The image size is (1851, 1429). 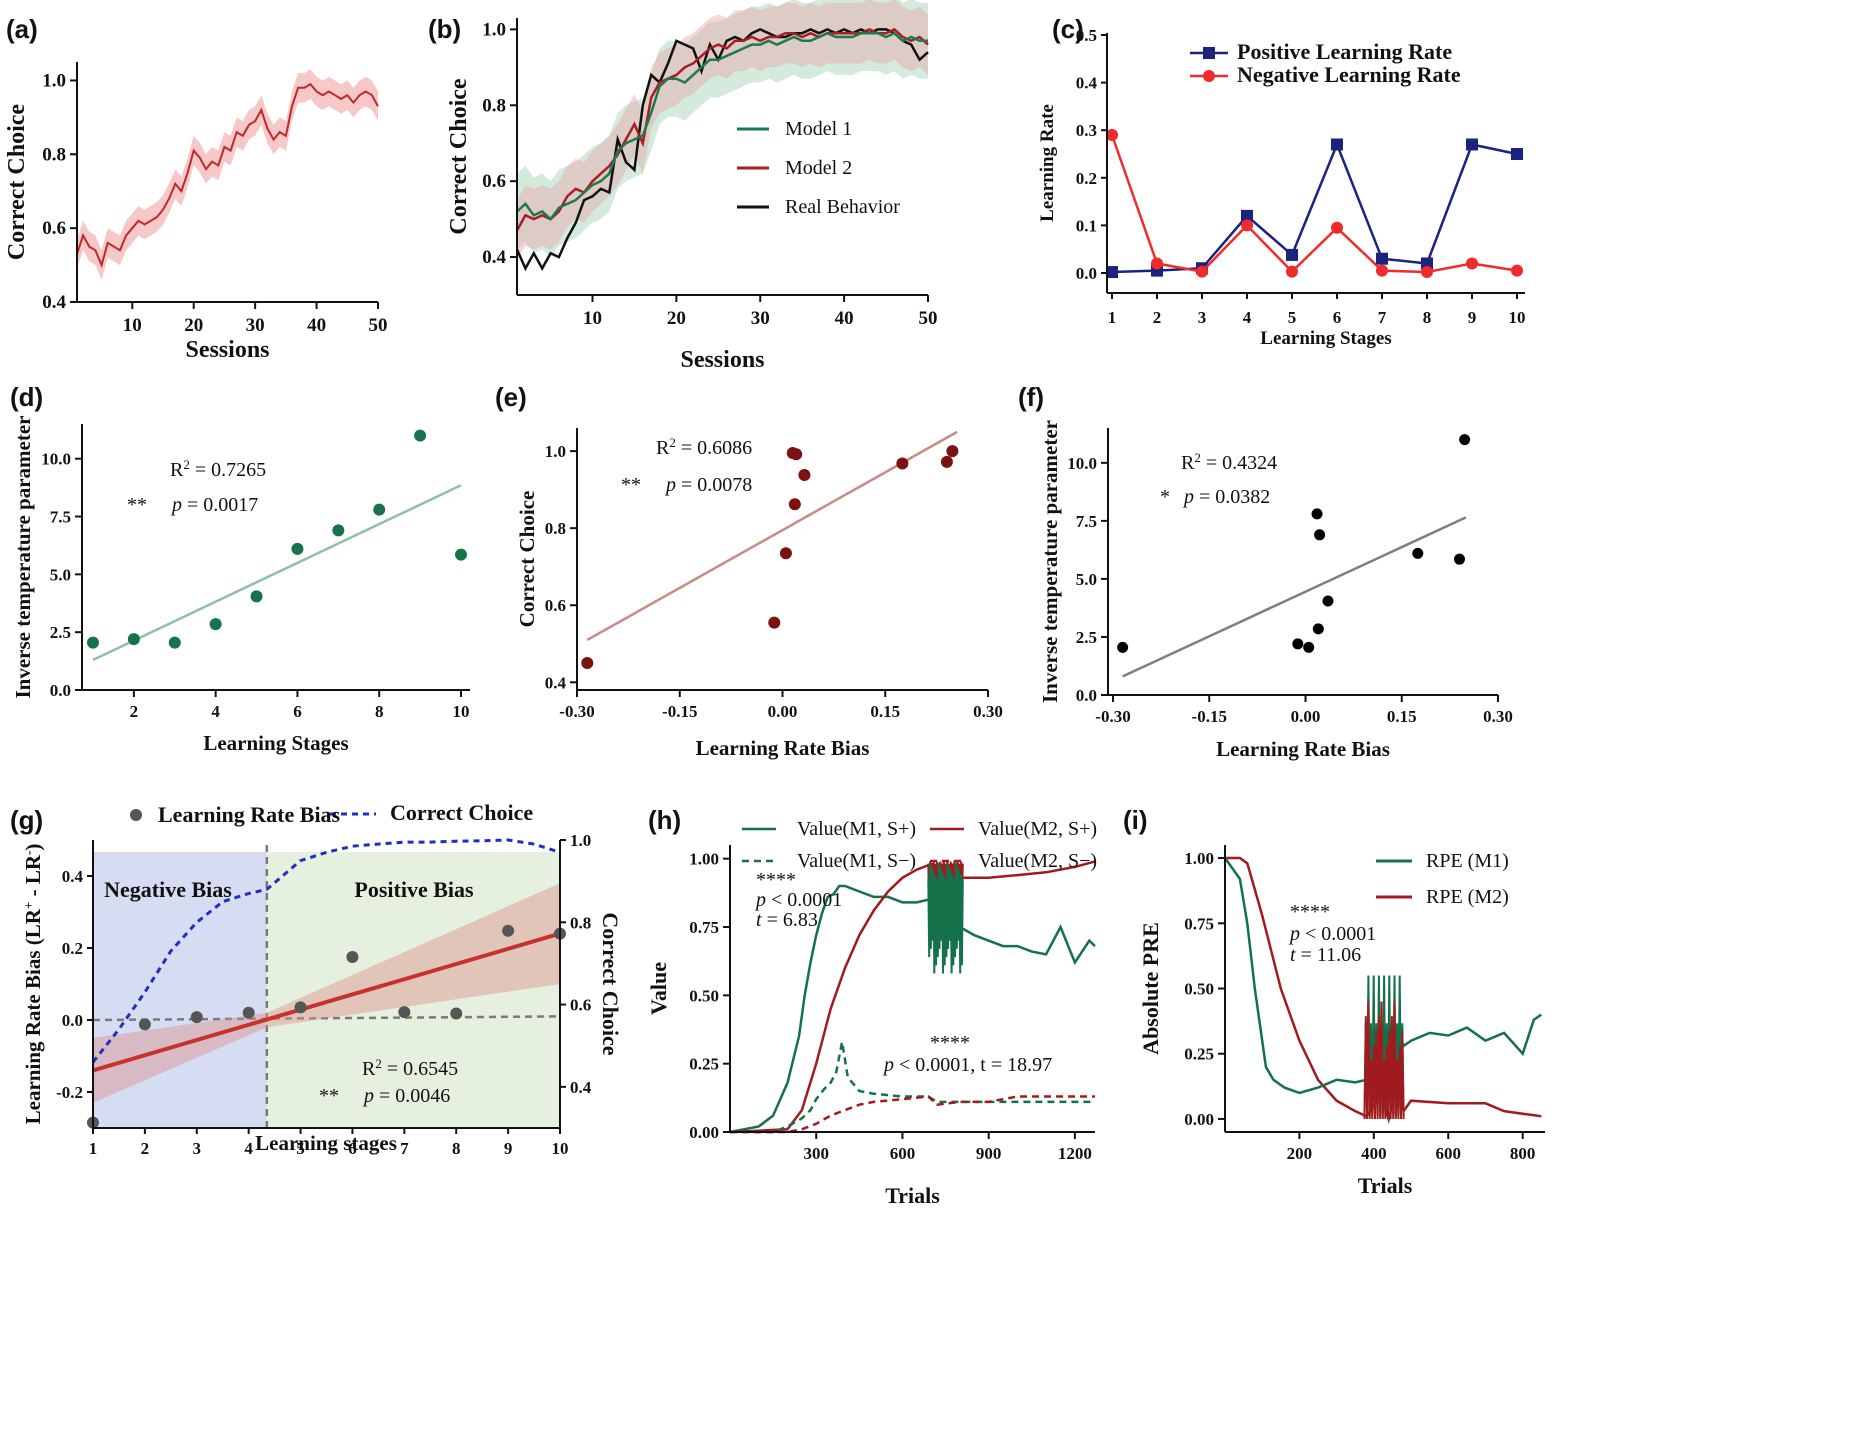 I want to click on x-tick-label: 40, so click(x=316, y=325).